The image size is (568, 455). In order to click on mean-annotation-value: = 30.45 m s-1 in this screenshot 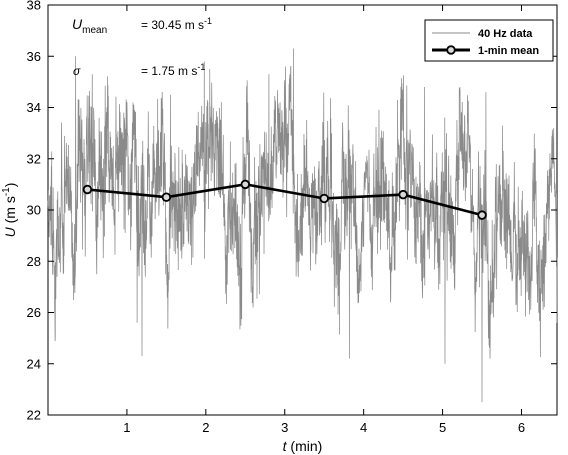, I will do `click(176, 24)`.